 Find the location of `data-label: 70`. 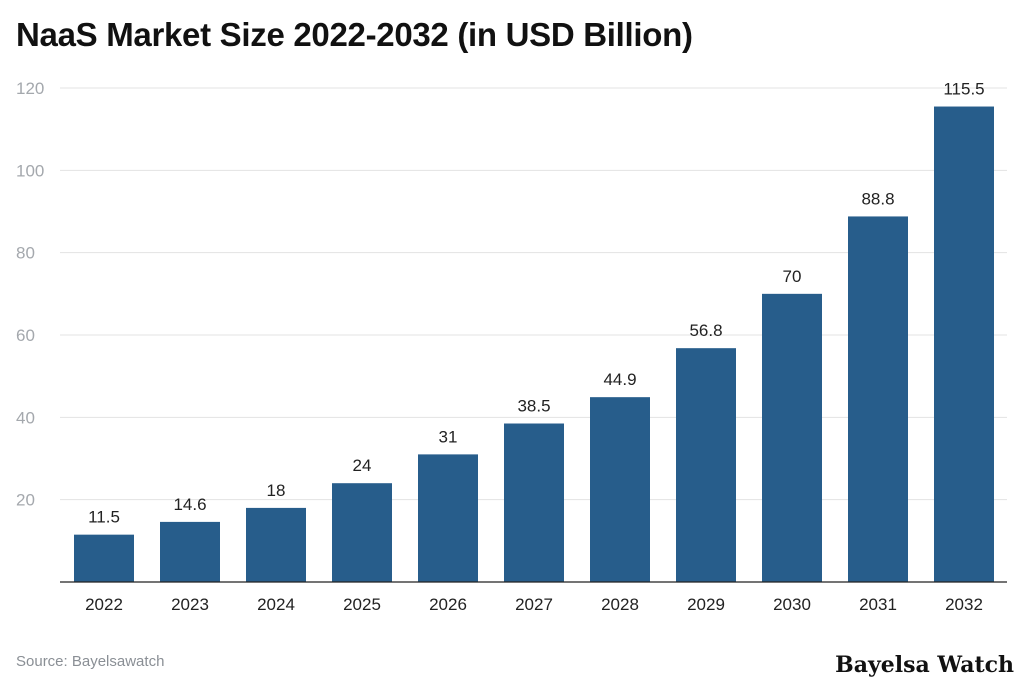

data-label: 70 is located at coordinates (792, 276).